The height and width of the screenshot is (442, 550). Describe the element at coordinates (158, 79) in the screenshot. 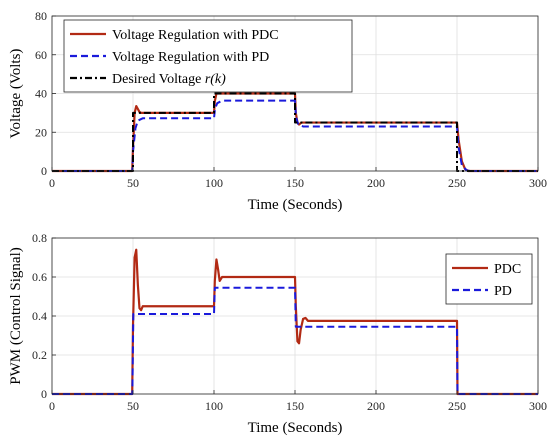

I see `legend-label-desired-text: Desired Voltage` at that location.